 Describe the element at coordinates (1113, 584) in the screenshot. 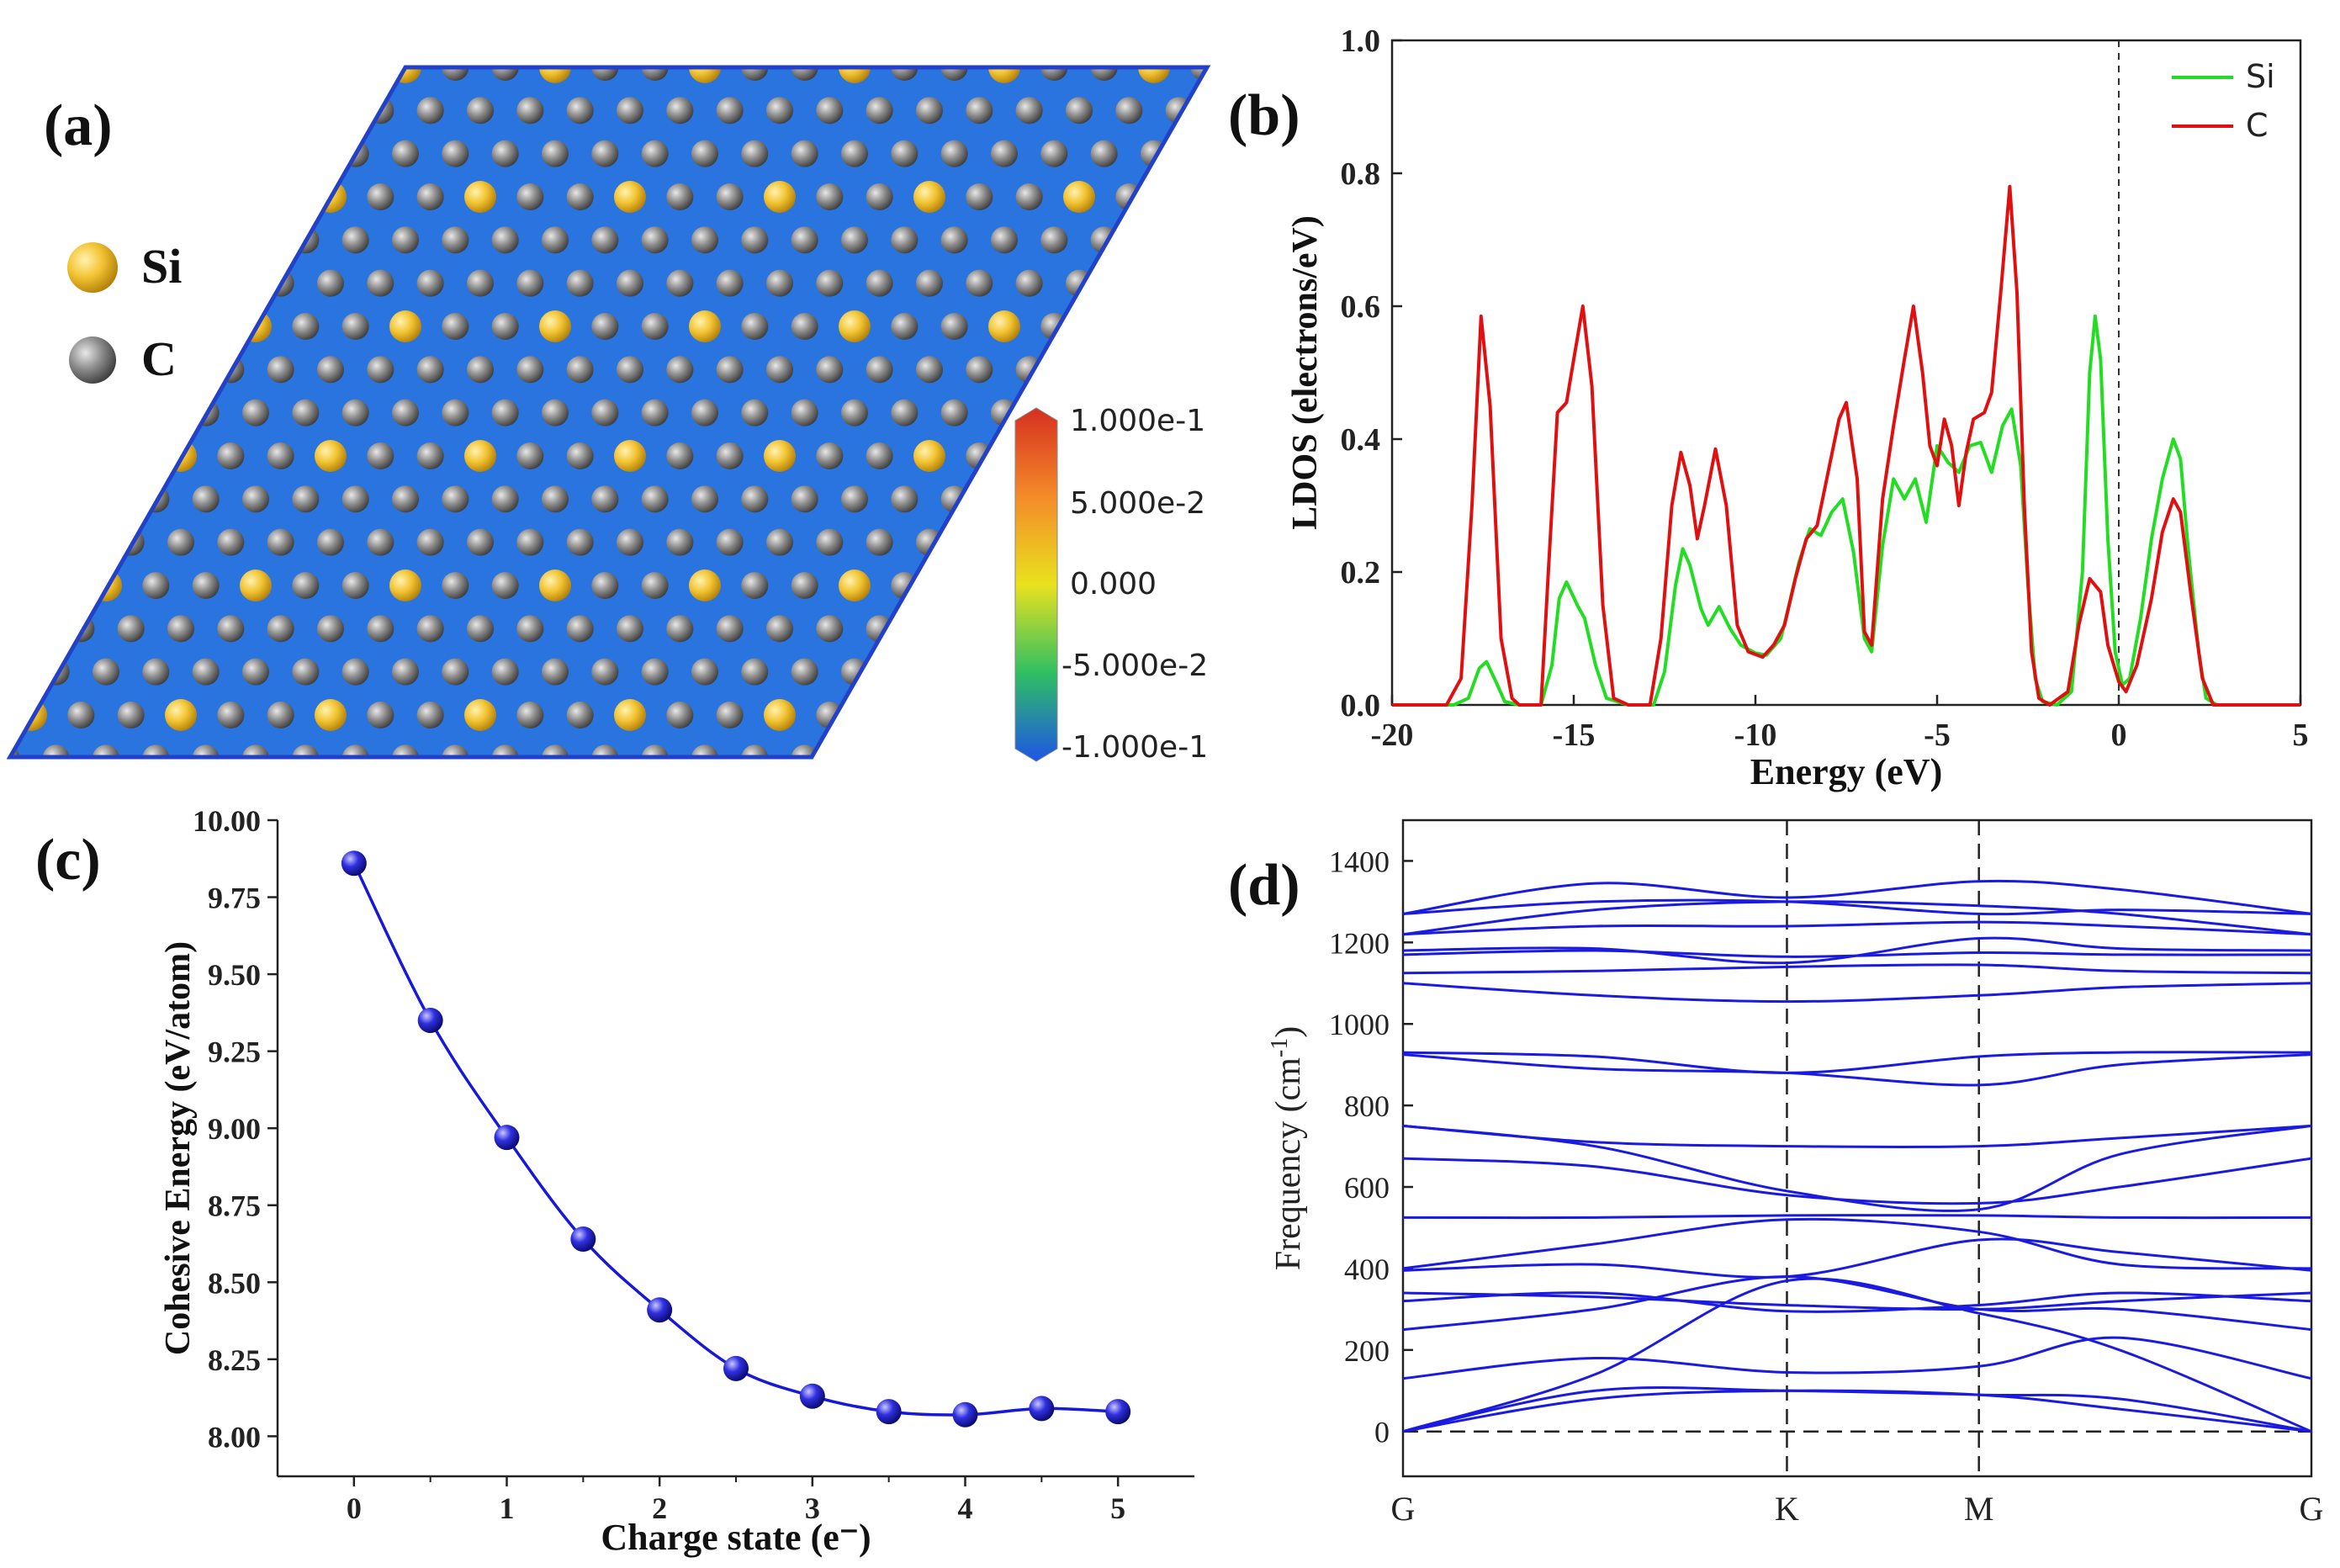

I see `colorbar-tick-2: 0.000` at that location.